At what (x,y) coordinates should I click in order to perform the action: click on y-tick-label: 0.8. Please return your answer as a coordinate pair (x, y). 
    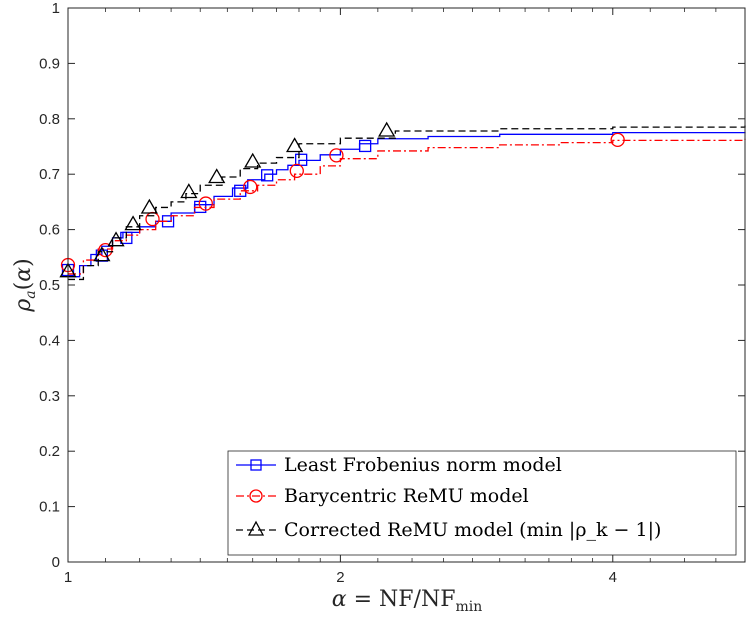
    Looking at the image, I should click on (49, 119).